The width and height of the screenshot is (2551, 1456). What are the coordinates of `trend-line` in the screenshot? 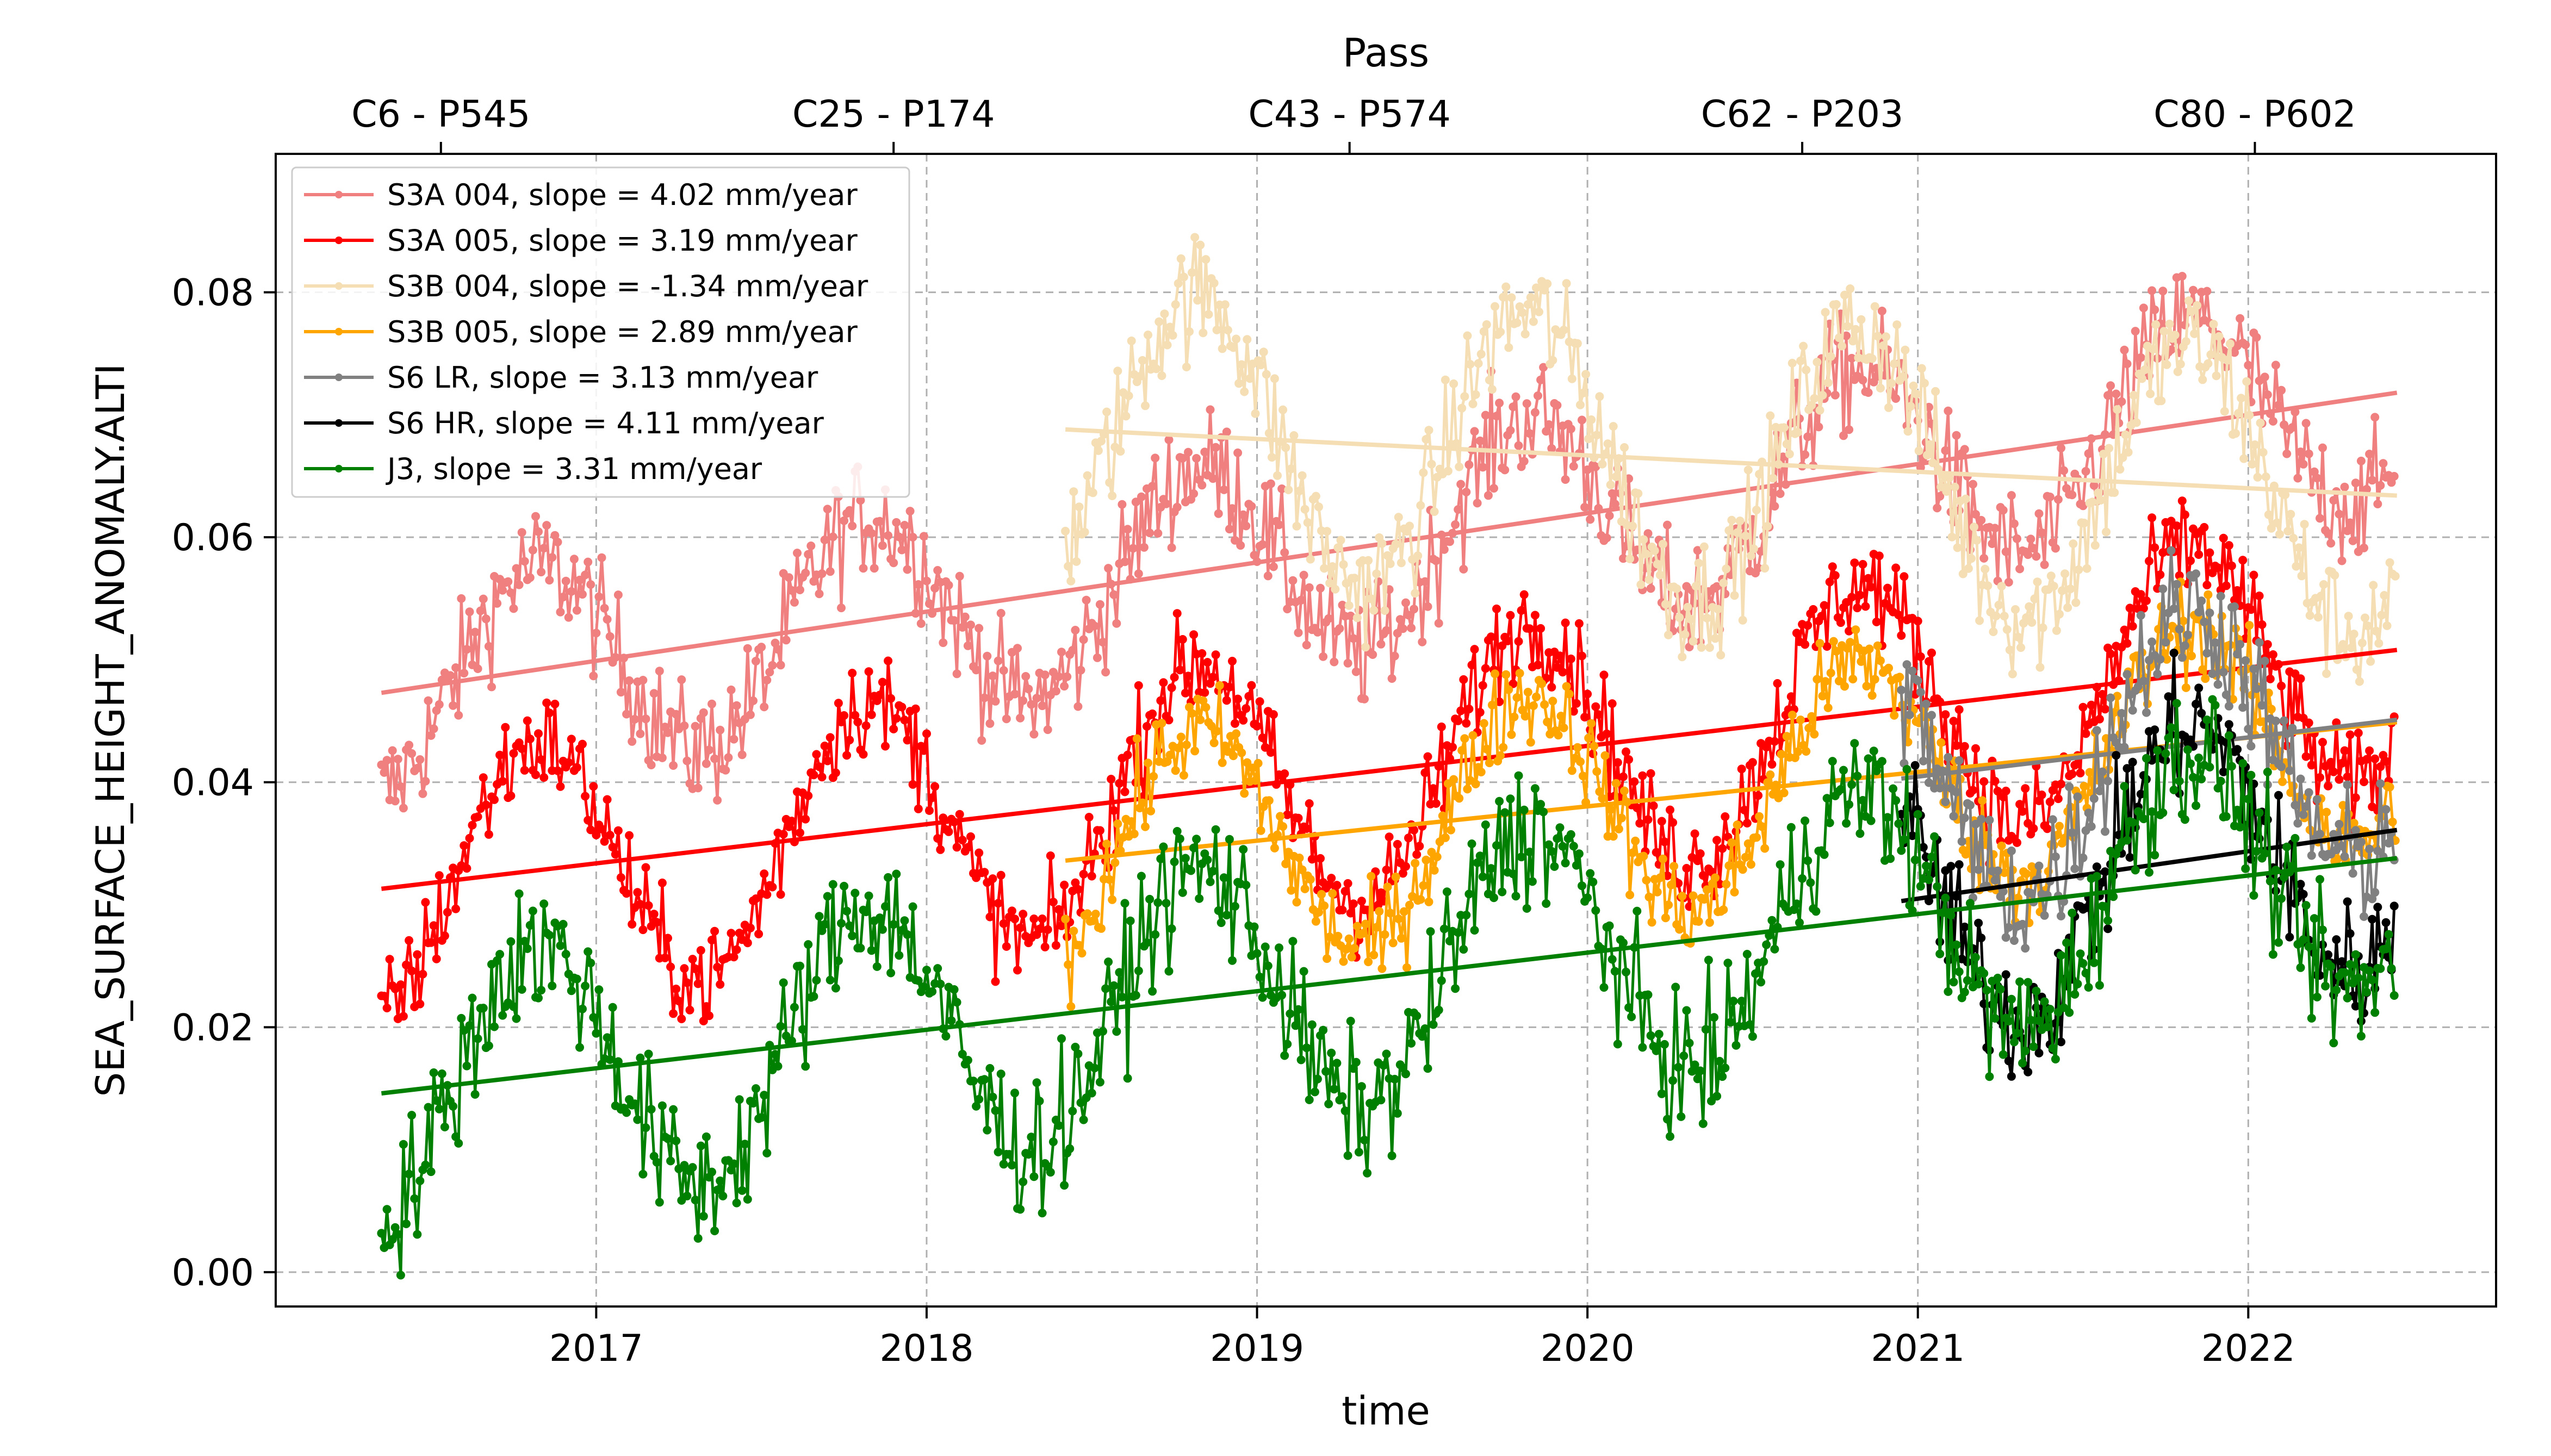 It's located at (1389, 769).